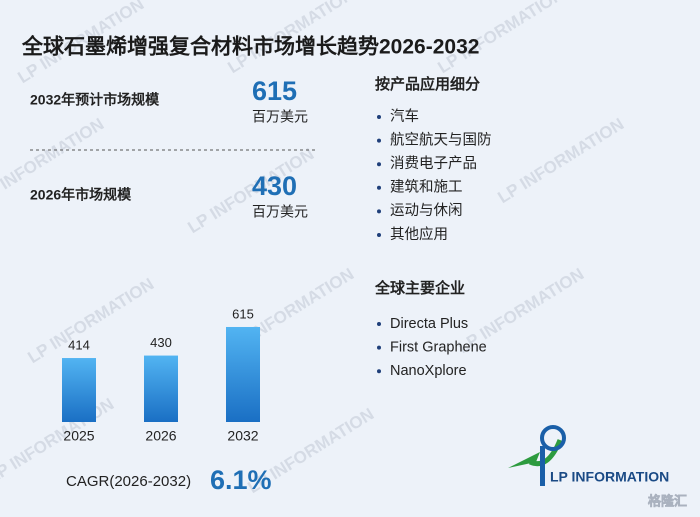  Describe the element at coordinates (81, 195) in the screenshot. I see `stat-label: 2026年市场规模` at that location.